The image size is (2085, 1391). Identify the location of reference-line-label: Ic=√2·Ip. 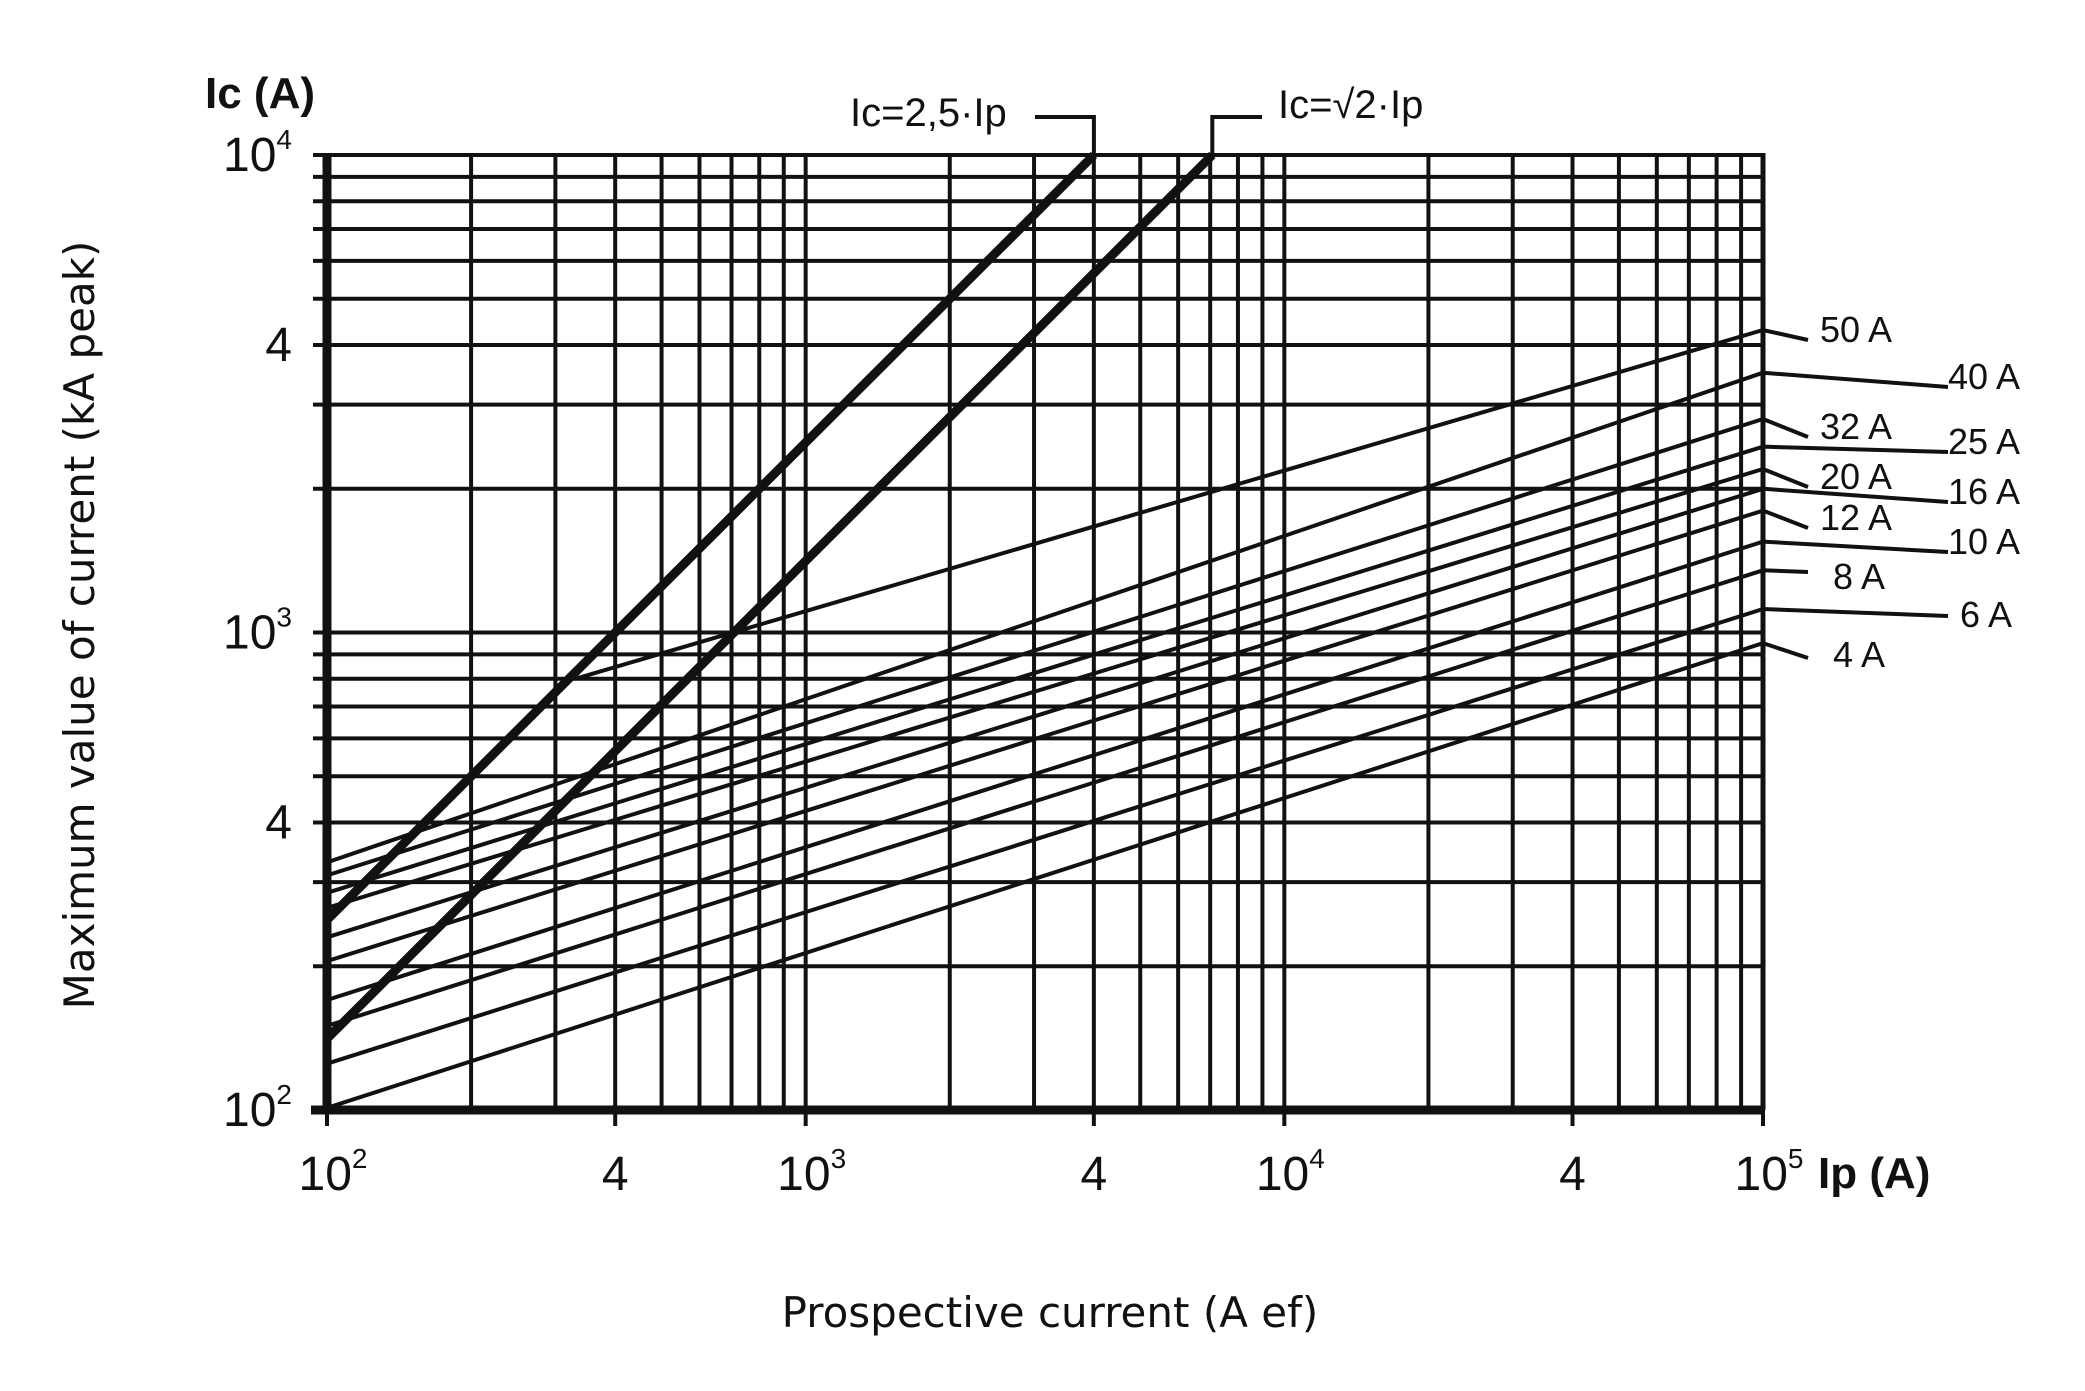
(1350, 105).